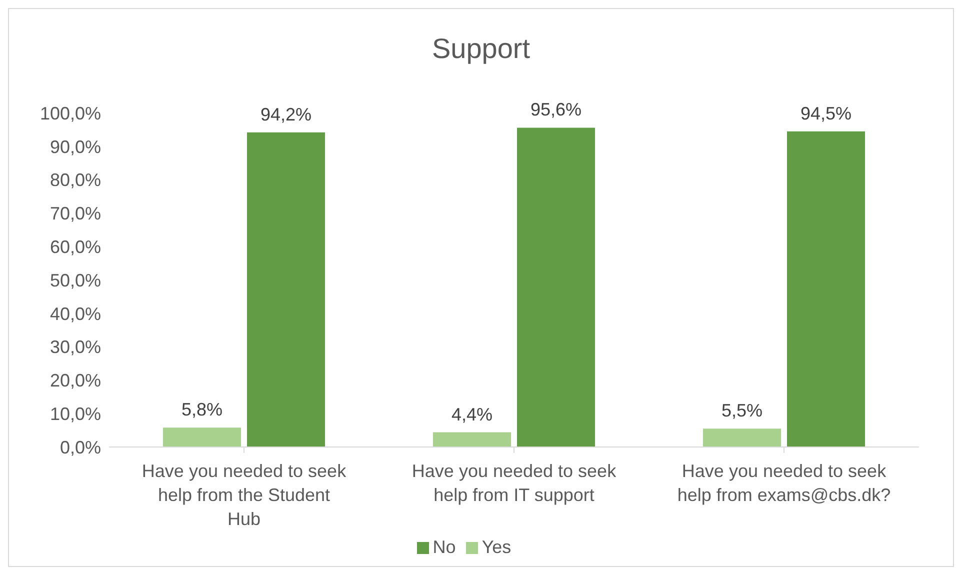  What do you see at coordinates (444, 547) in the screenshot?
I see `legend-label: No` at bounding box center [444, 547].